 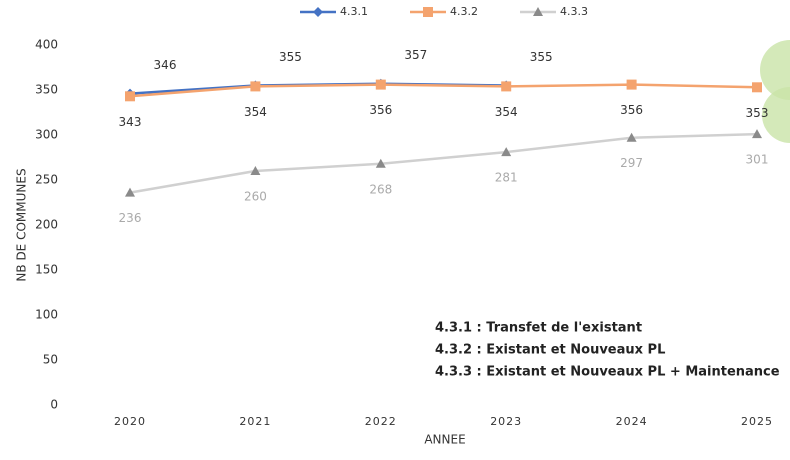 I want to click on y-tick-label: 150, so click(x=46, y=270).